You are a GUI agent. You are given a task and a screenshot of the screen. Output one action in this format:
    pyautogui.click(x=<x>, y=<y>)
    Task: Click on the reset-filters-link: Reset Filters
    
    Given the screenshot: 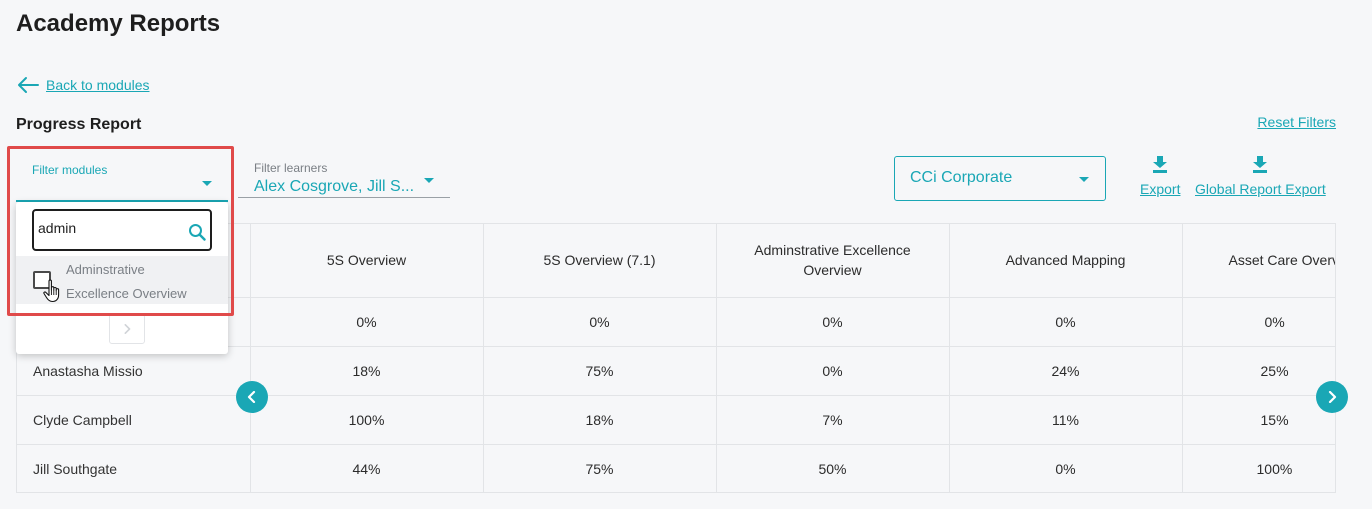 What is the action you would take?
    pyautogui.click(x=1296, y=122)
    